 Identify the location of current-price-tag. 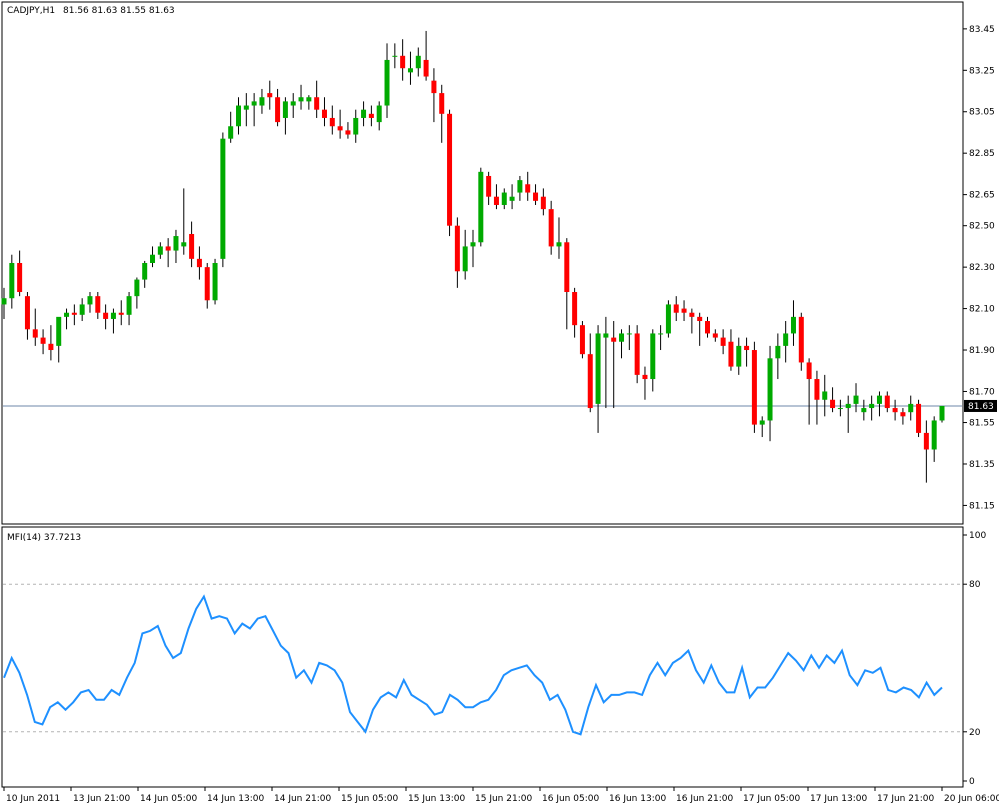
(980, 405).